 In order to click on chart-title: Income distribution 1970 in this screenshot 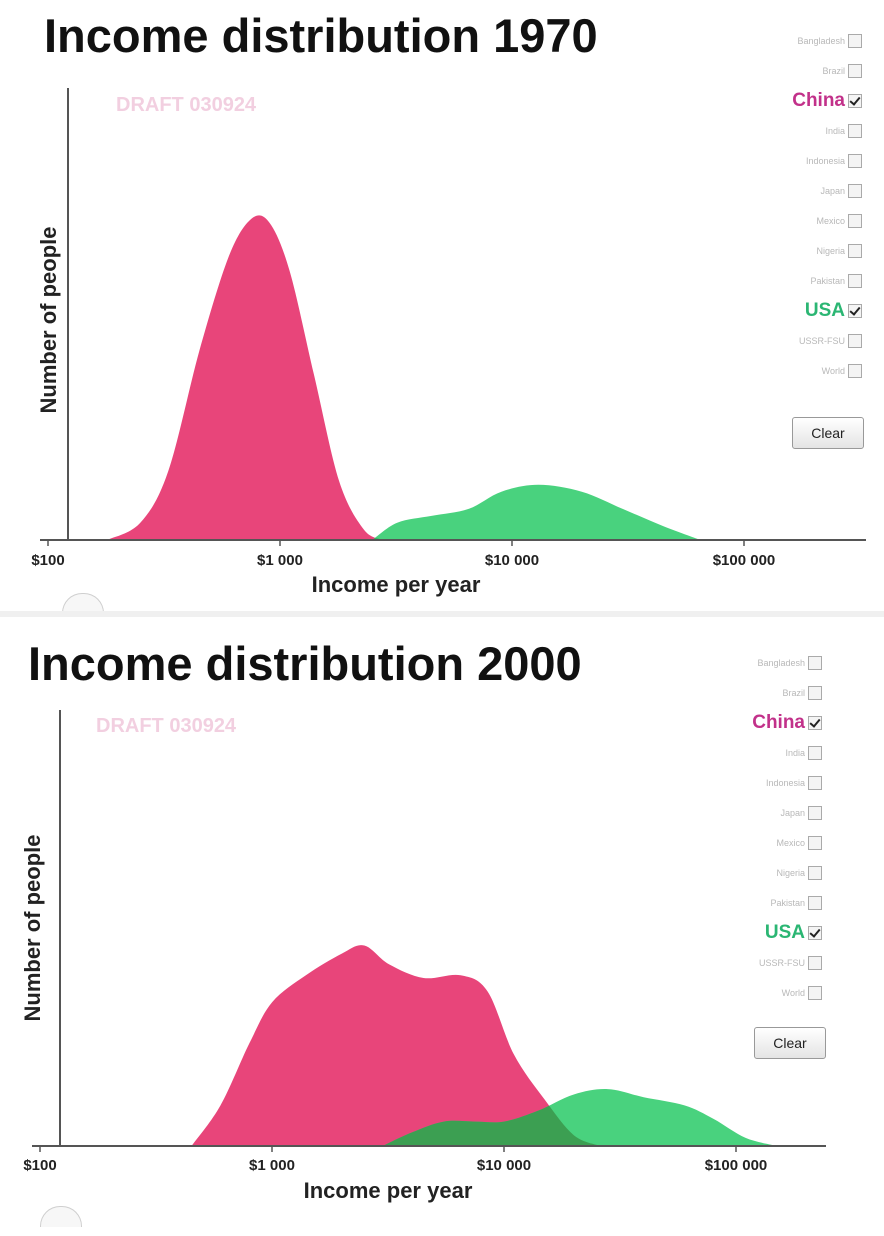, I will do `click(321, 35)`.